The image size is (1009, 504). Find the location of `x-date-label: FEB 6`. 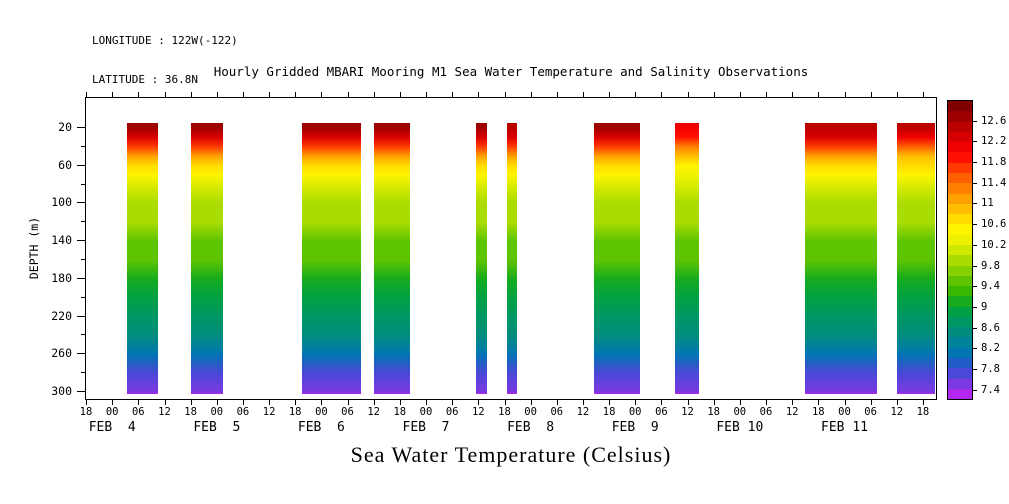

x-date-label: FEB 6 is located at coordinates (321, 427).